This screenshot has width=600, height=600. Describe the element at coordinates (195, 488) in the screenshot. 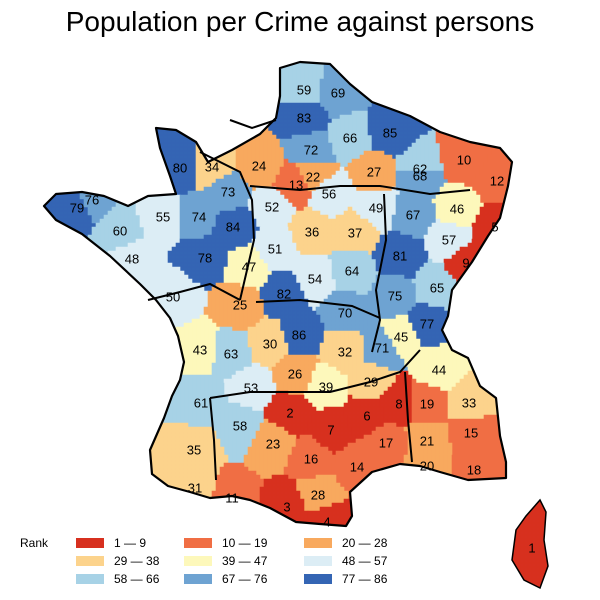

I see `department-rank-label: 31` at that location.